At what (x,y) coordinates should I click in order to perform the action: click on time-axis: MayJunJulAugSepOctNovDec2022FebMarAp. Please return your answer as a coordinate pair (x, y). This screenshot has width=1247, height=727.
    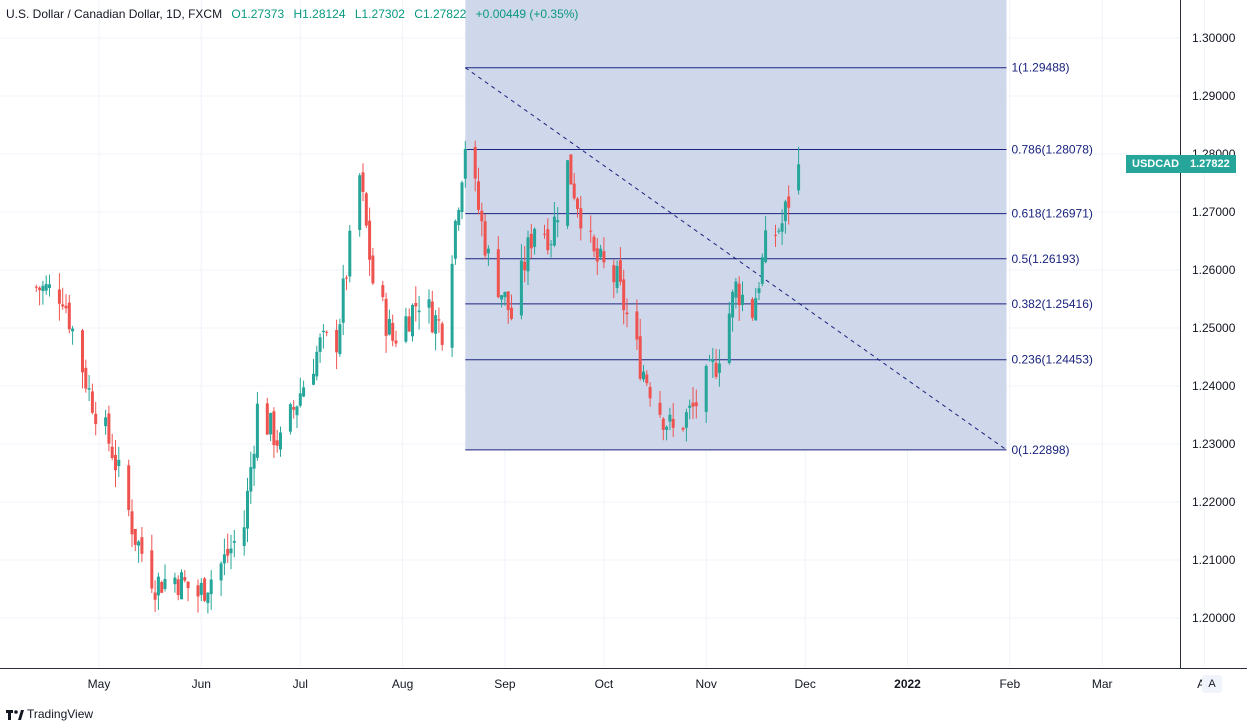
    Looking at the image, I should click on (623, 680).